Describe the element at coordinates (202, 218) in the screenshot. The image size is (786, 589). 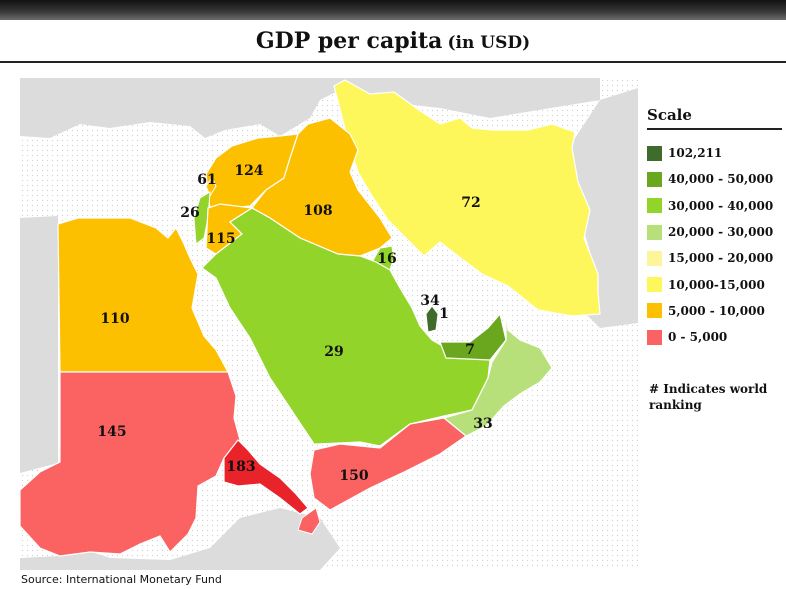
I see `country-region-israel` at that location.